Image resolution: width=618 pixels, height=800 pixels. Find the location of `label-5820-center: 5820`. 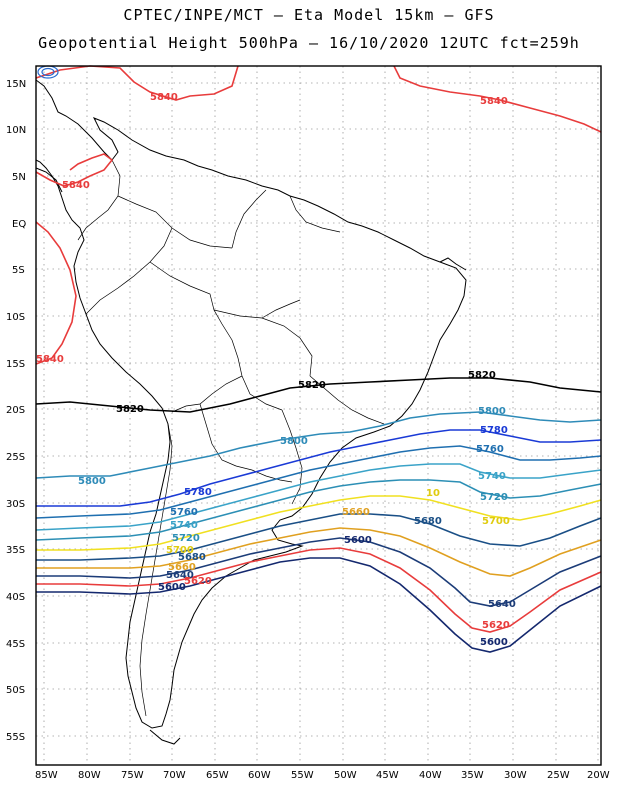

label-5820-center: 5820 is located at coordinates (312, 385).